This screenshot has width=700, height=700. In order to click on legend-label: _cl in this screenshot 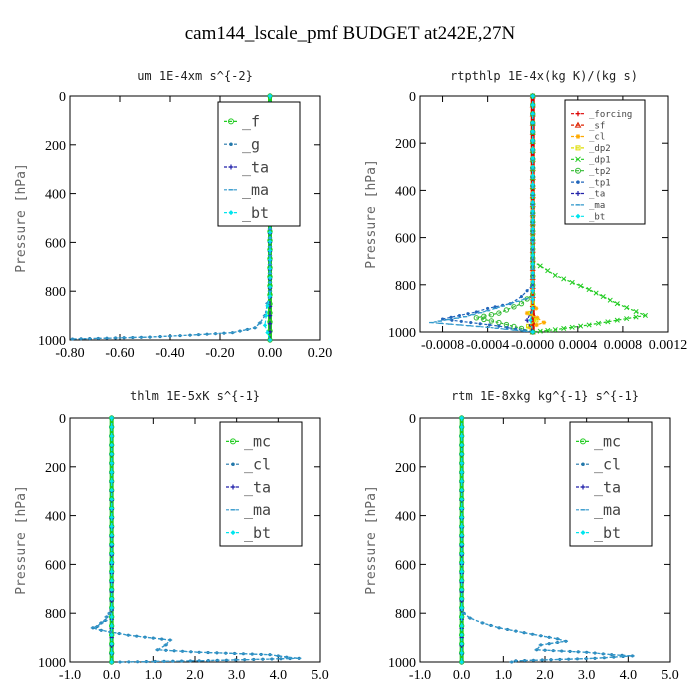, I will do `click(597, 138)`.